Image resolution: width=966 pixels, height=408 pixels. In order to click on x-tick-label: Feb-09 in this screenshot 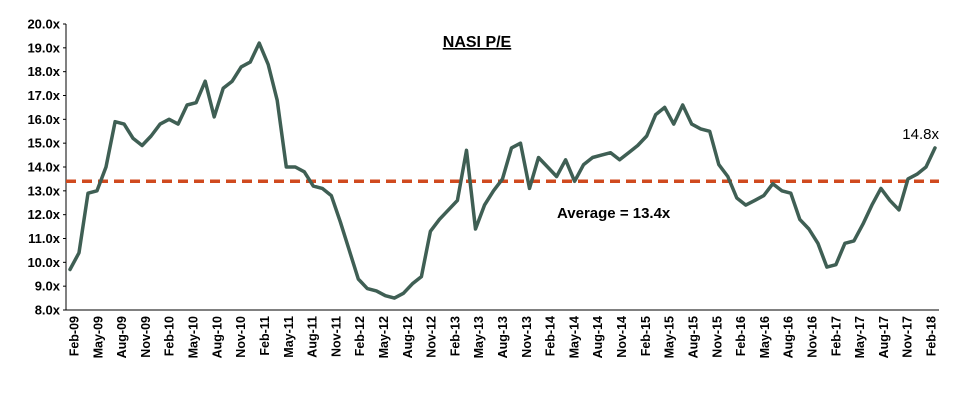, I will do `click(75, 336)`.